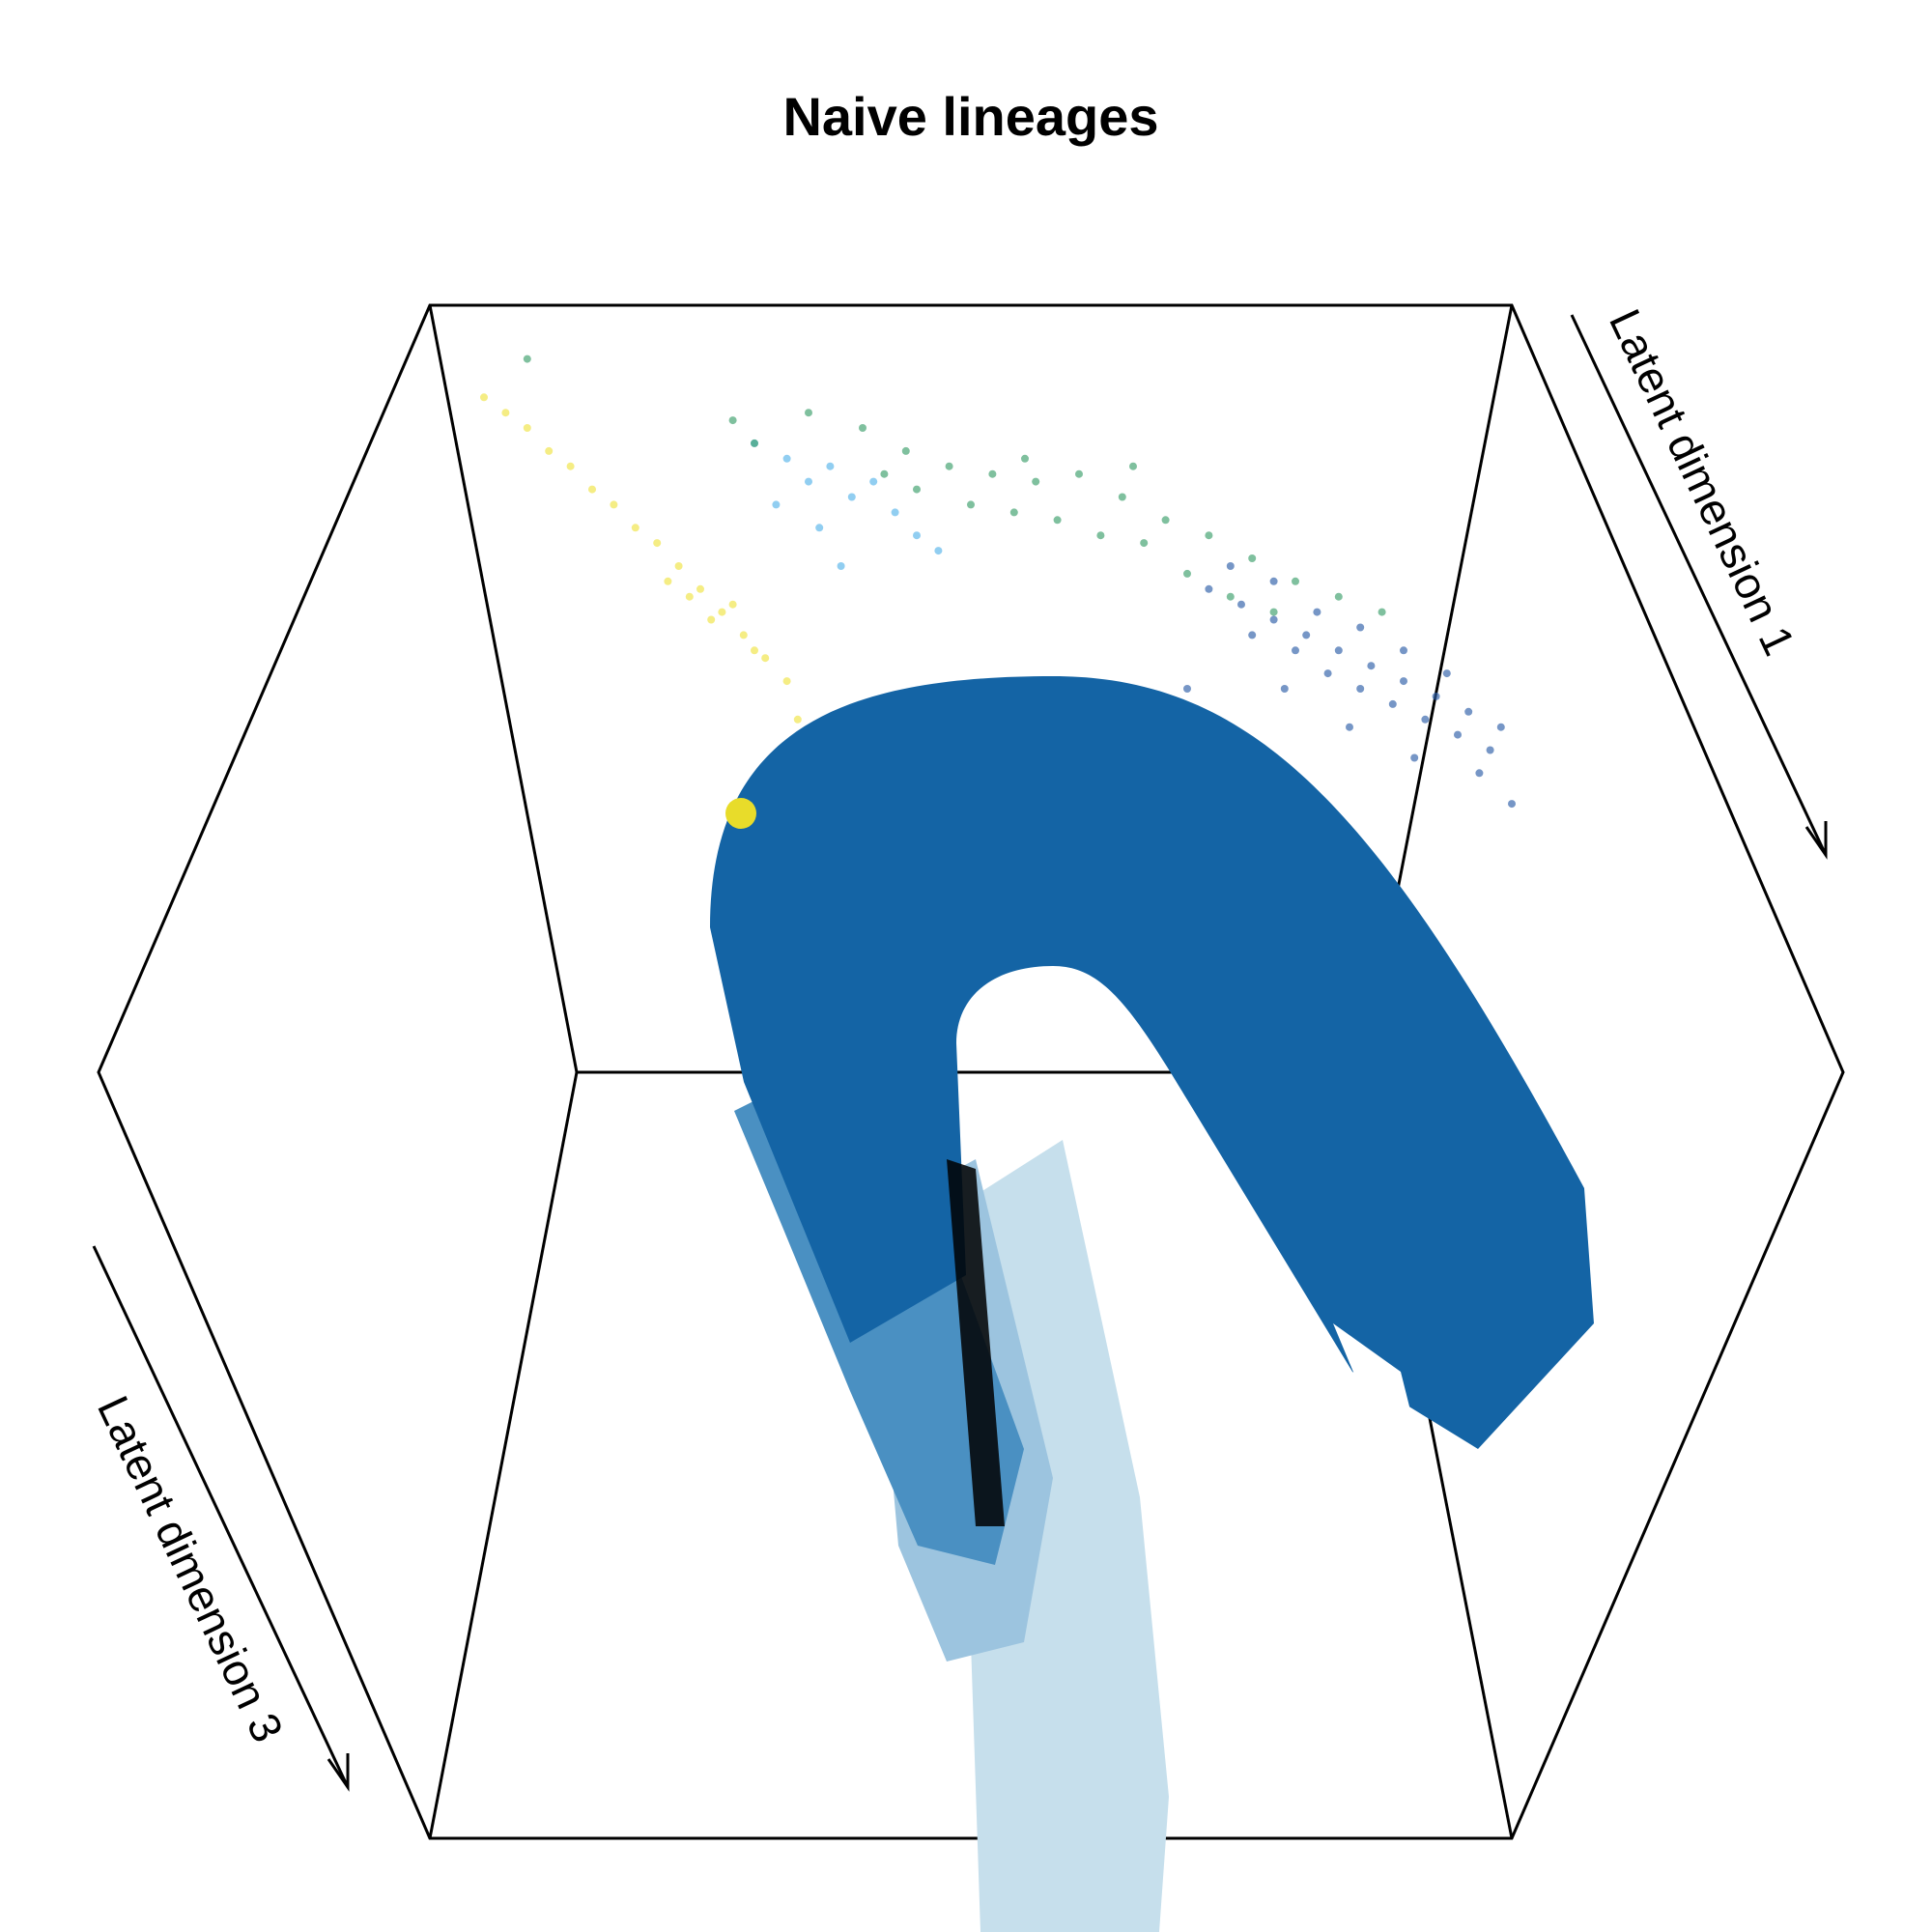 The image size is (1932, 1932). I want to click on lineage-root-marker, so click(740, 813).